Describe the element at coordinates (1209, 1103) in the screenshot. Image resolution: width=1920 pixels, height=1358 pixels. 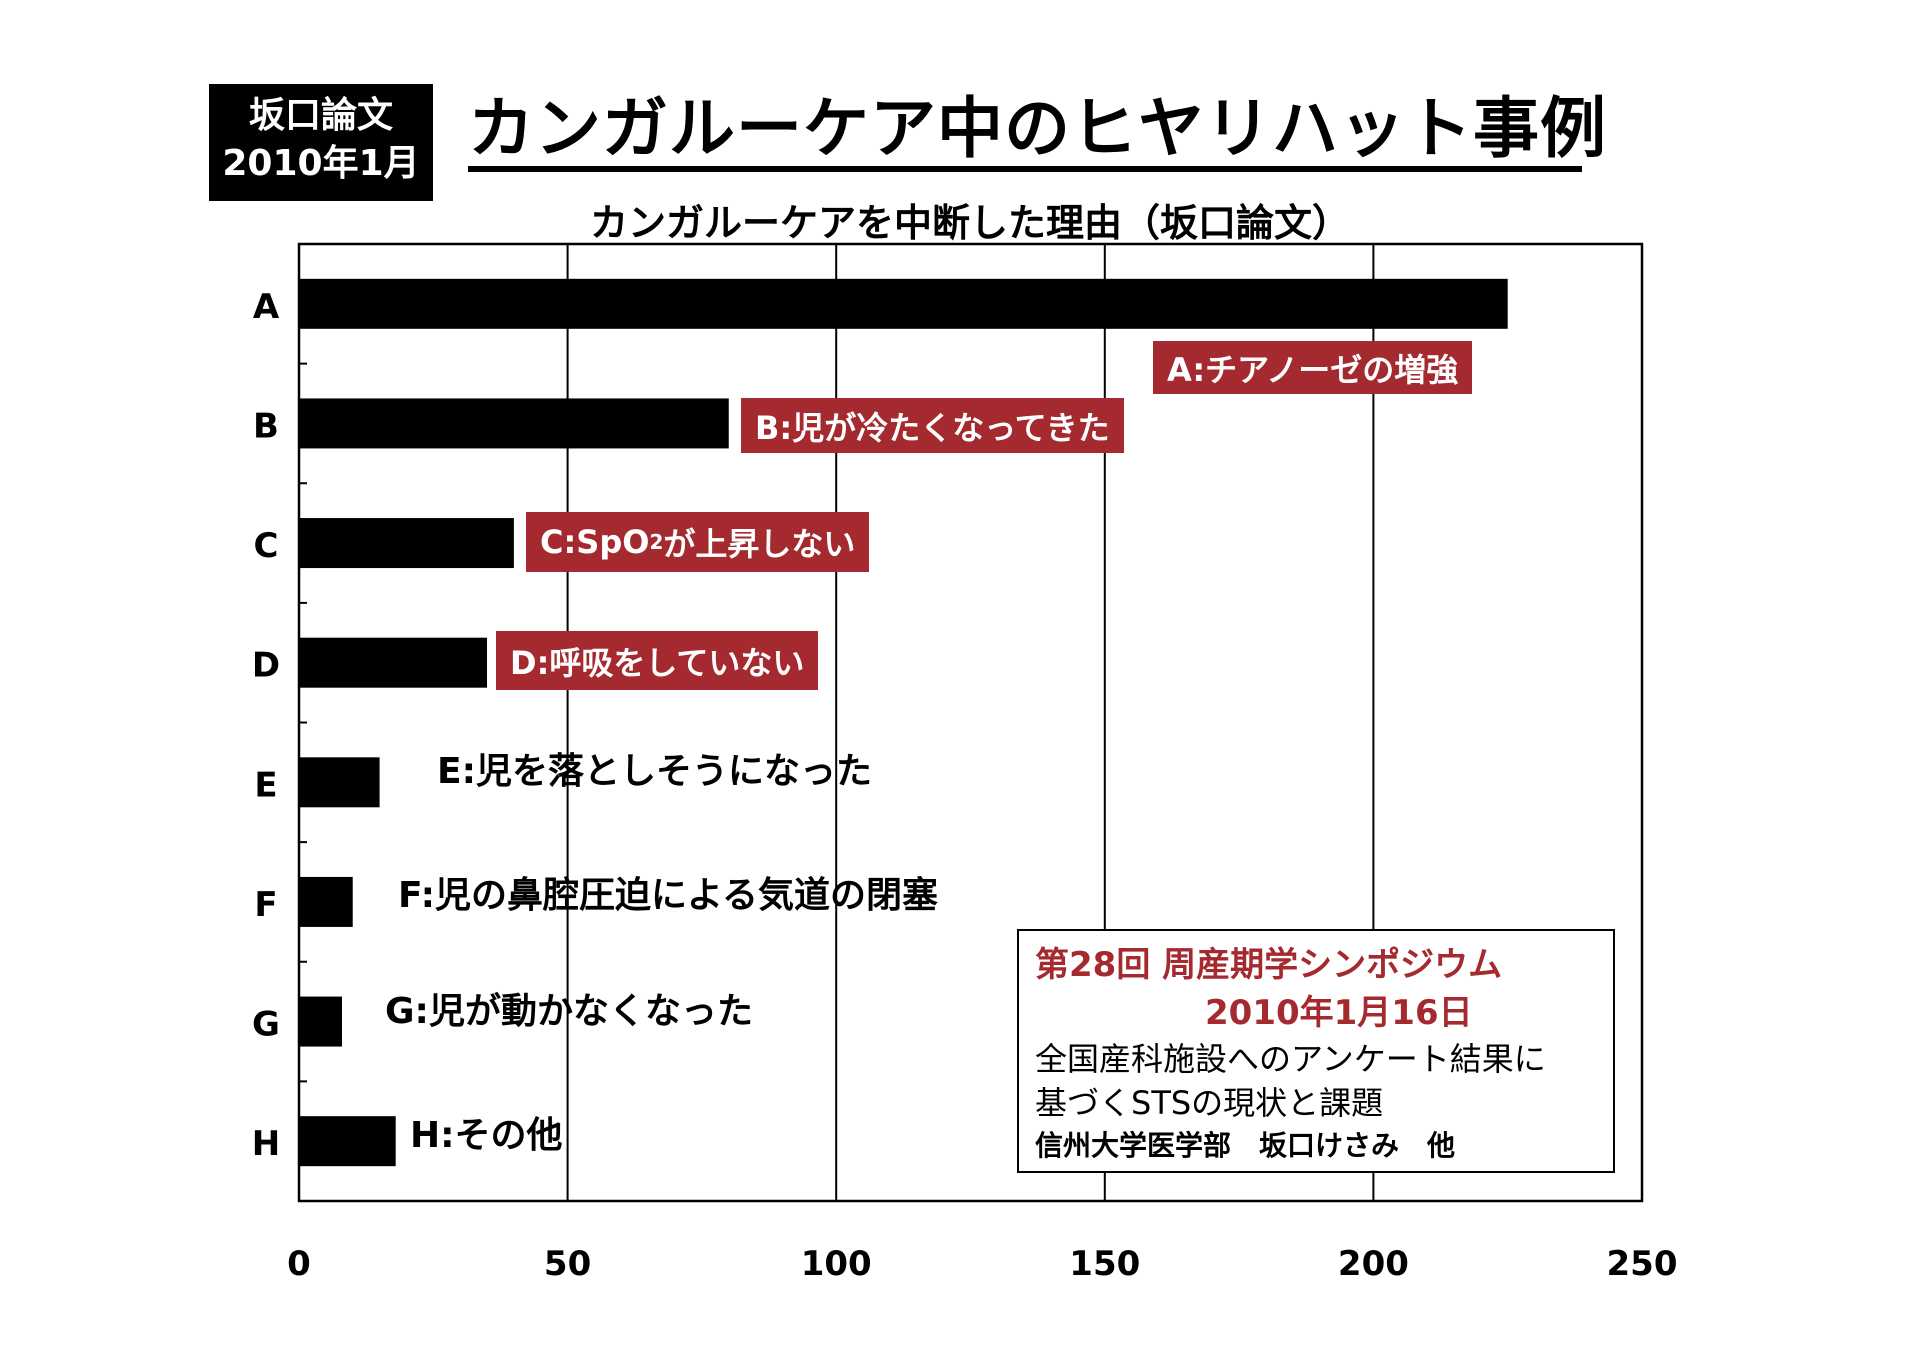
I see `paper-title-line2: 基づくSTSの現状と課題` at that location.